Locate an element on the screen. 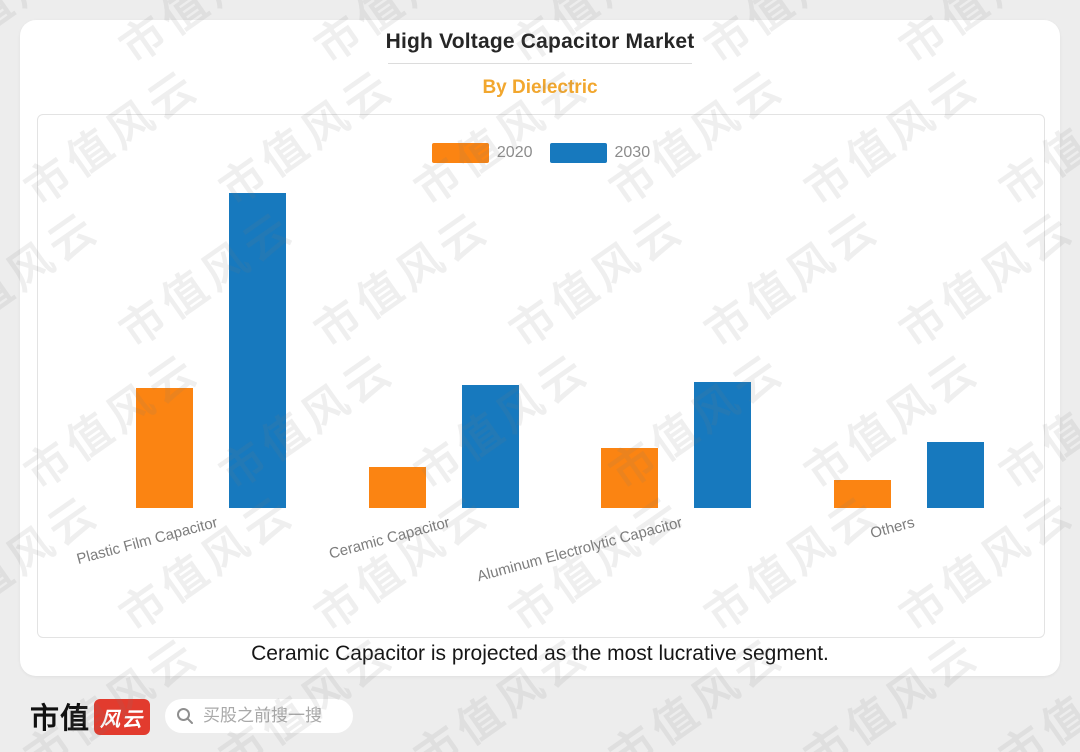 The width and height of the screenshot is (1080, 752). logo: 市值 风云 is located at coordinates (90, 716).